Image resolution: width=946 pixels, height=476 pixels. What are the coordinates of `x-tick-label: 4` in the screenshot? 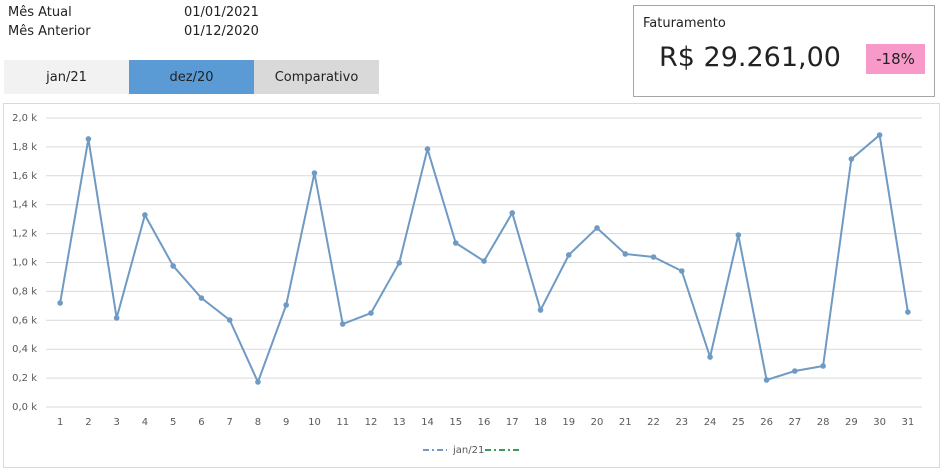 It's located at (145, 422).